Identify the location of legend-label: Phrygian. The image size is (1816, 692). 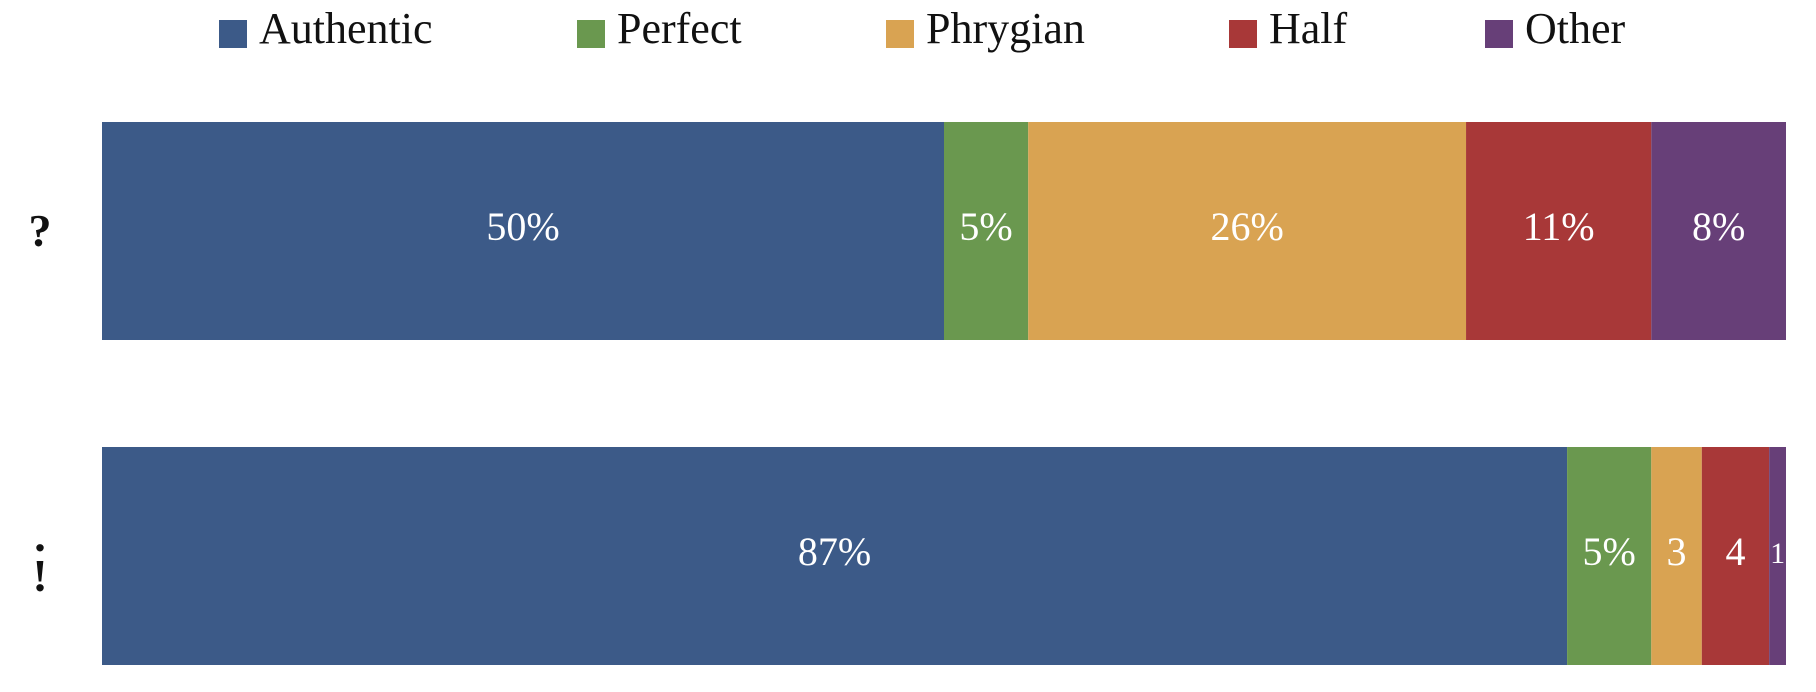
(1005, 28).